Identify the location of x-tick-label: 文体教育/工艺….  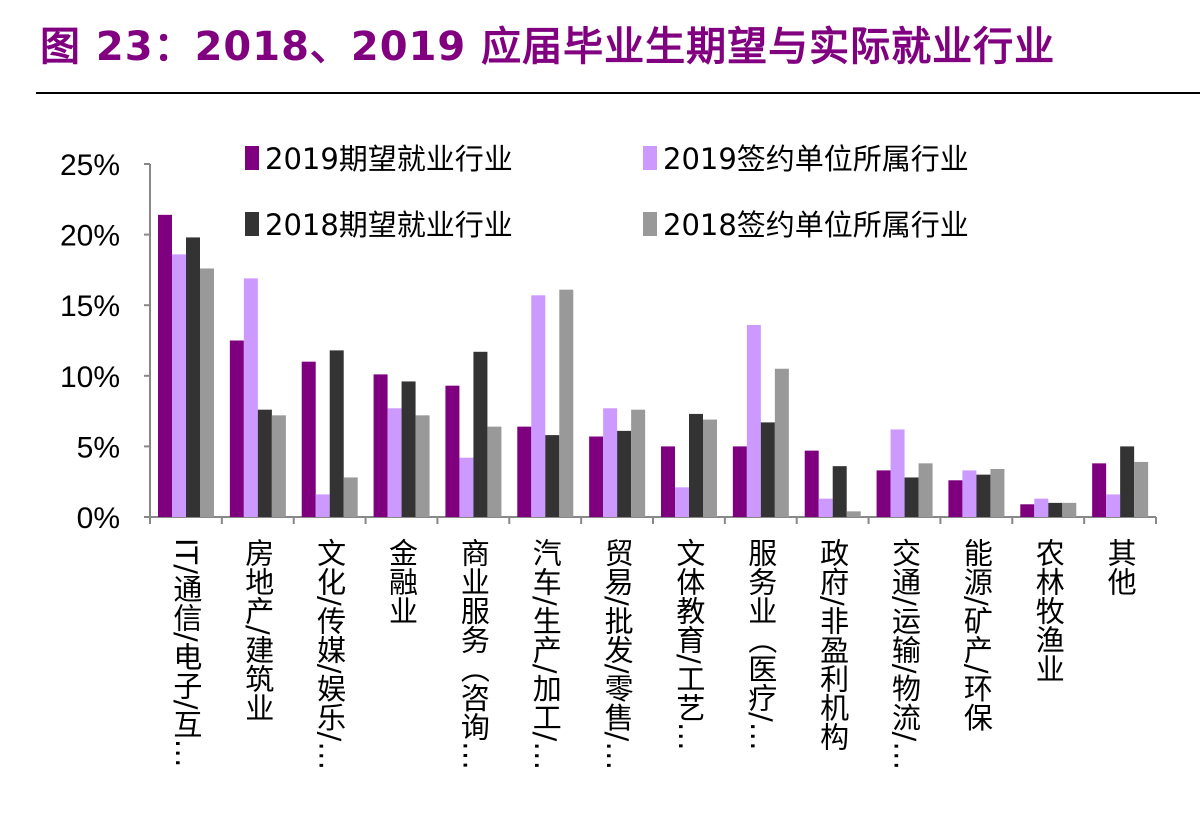
(688, 644).